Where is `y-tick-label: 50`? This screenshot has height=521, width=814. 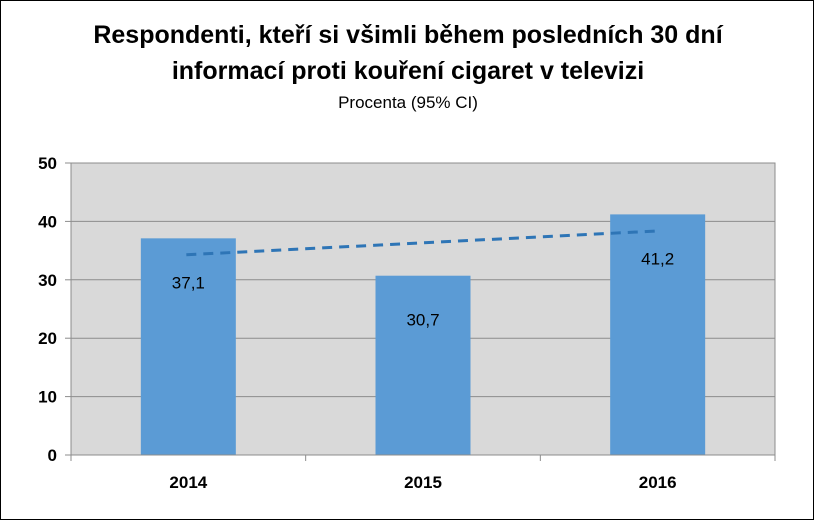 y-tick-label: 50 is located at coordinates (47, 163).